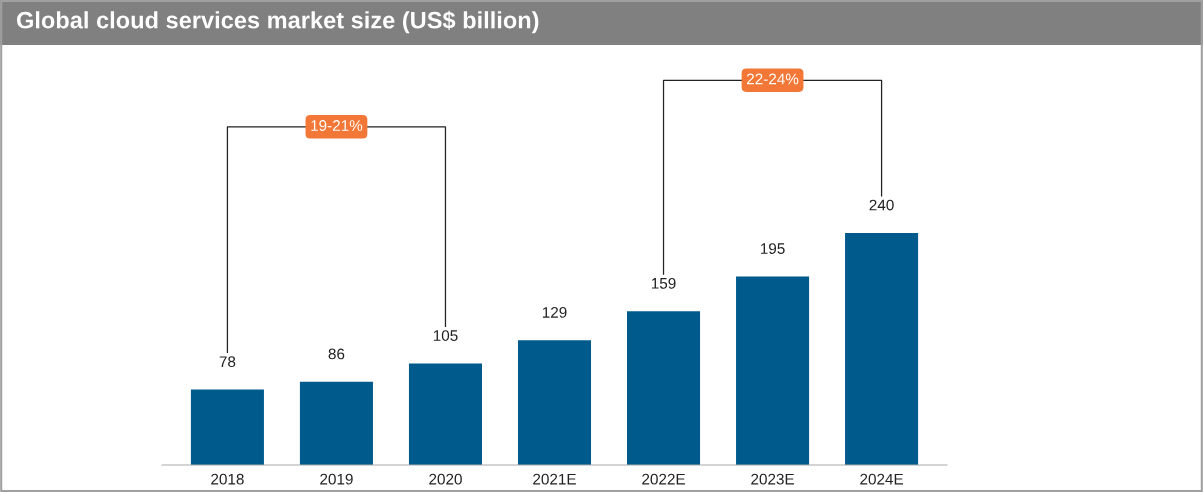 The image size is (1203, 492). What do you see at coordinates (277, 22) in the screenshot?
I see `chart-title: Global cloud services market size (US$ billion)` at bounding box center [277, 22].